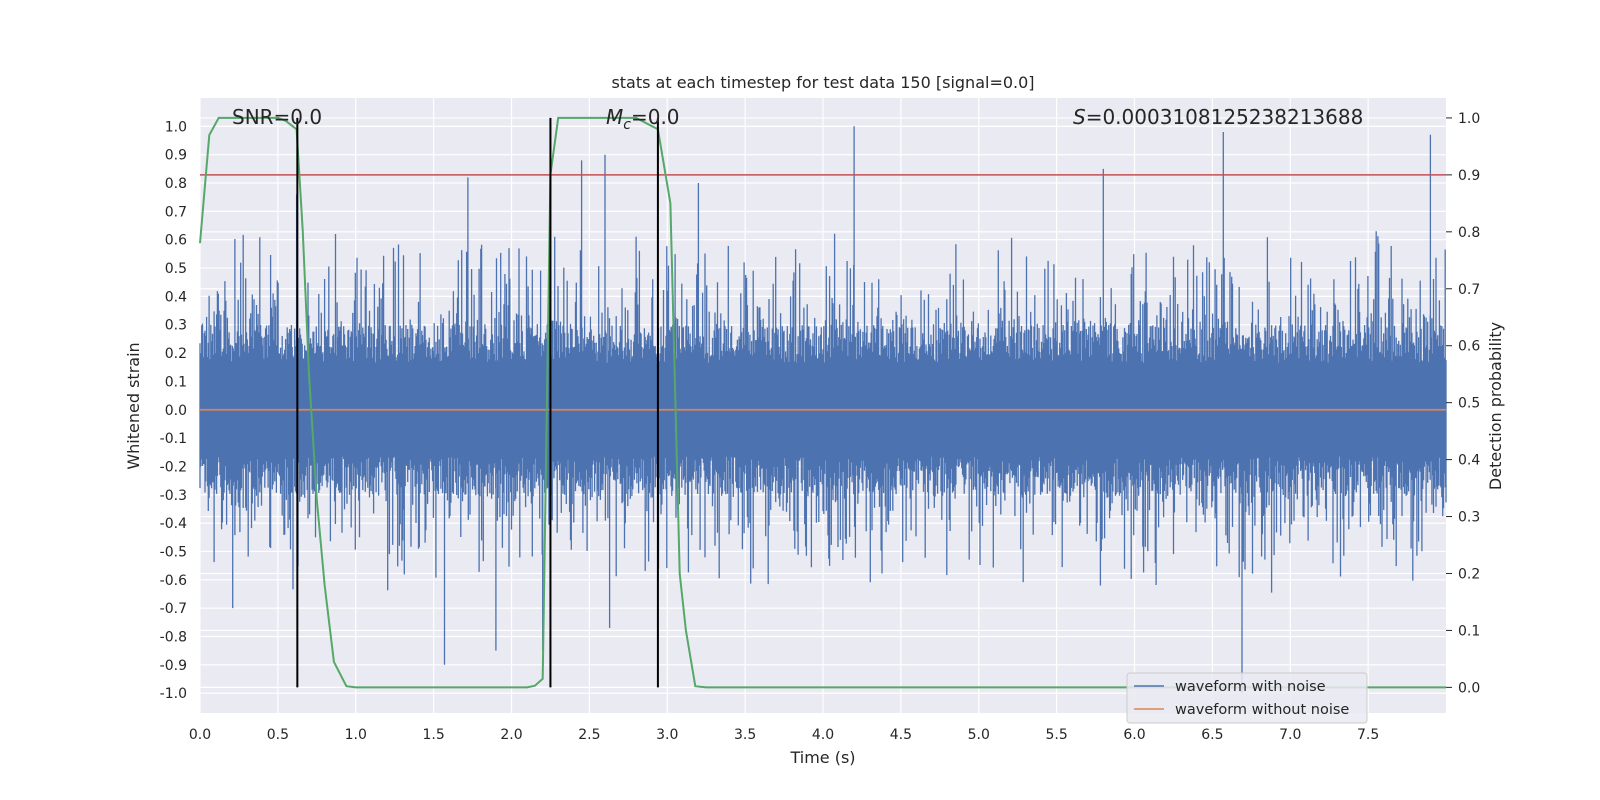  What do you see at coordinates (133, 405) in the screenshot?
I see `left-y-axis-label: Whitened strain` at bounding box center [133, 405].